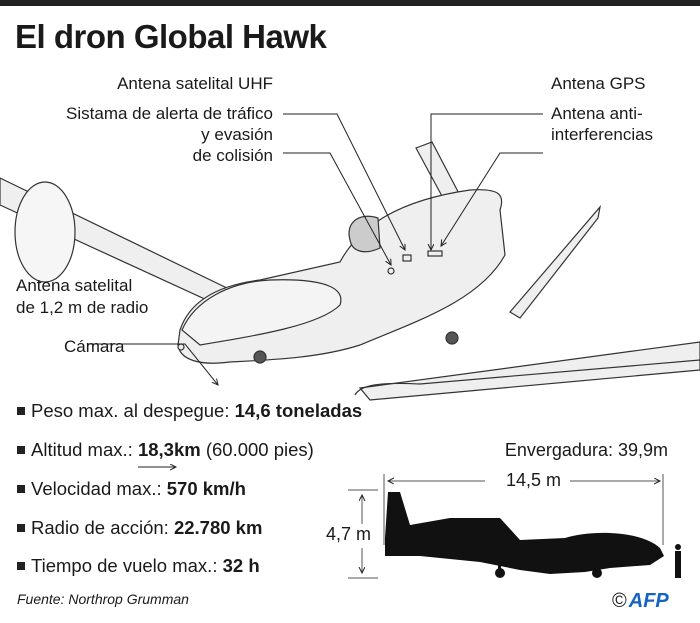 The height and width of the screenshot is (623, 700). What do you see at coordinates (131, 489) in the screenshot?
I see `spec-speed: Velocidad max.: 570 km/h` at bounding box center [131, 489].